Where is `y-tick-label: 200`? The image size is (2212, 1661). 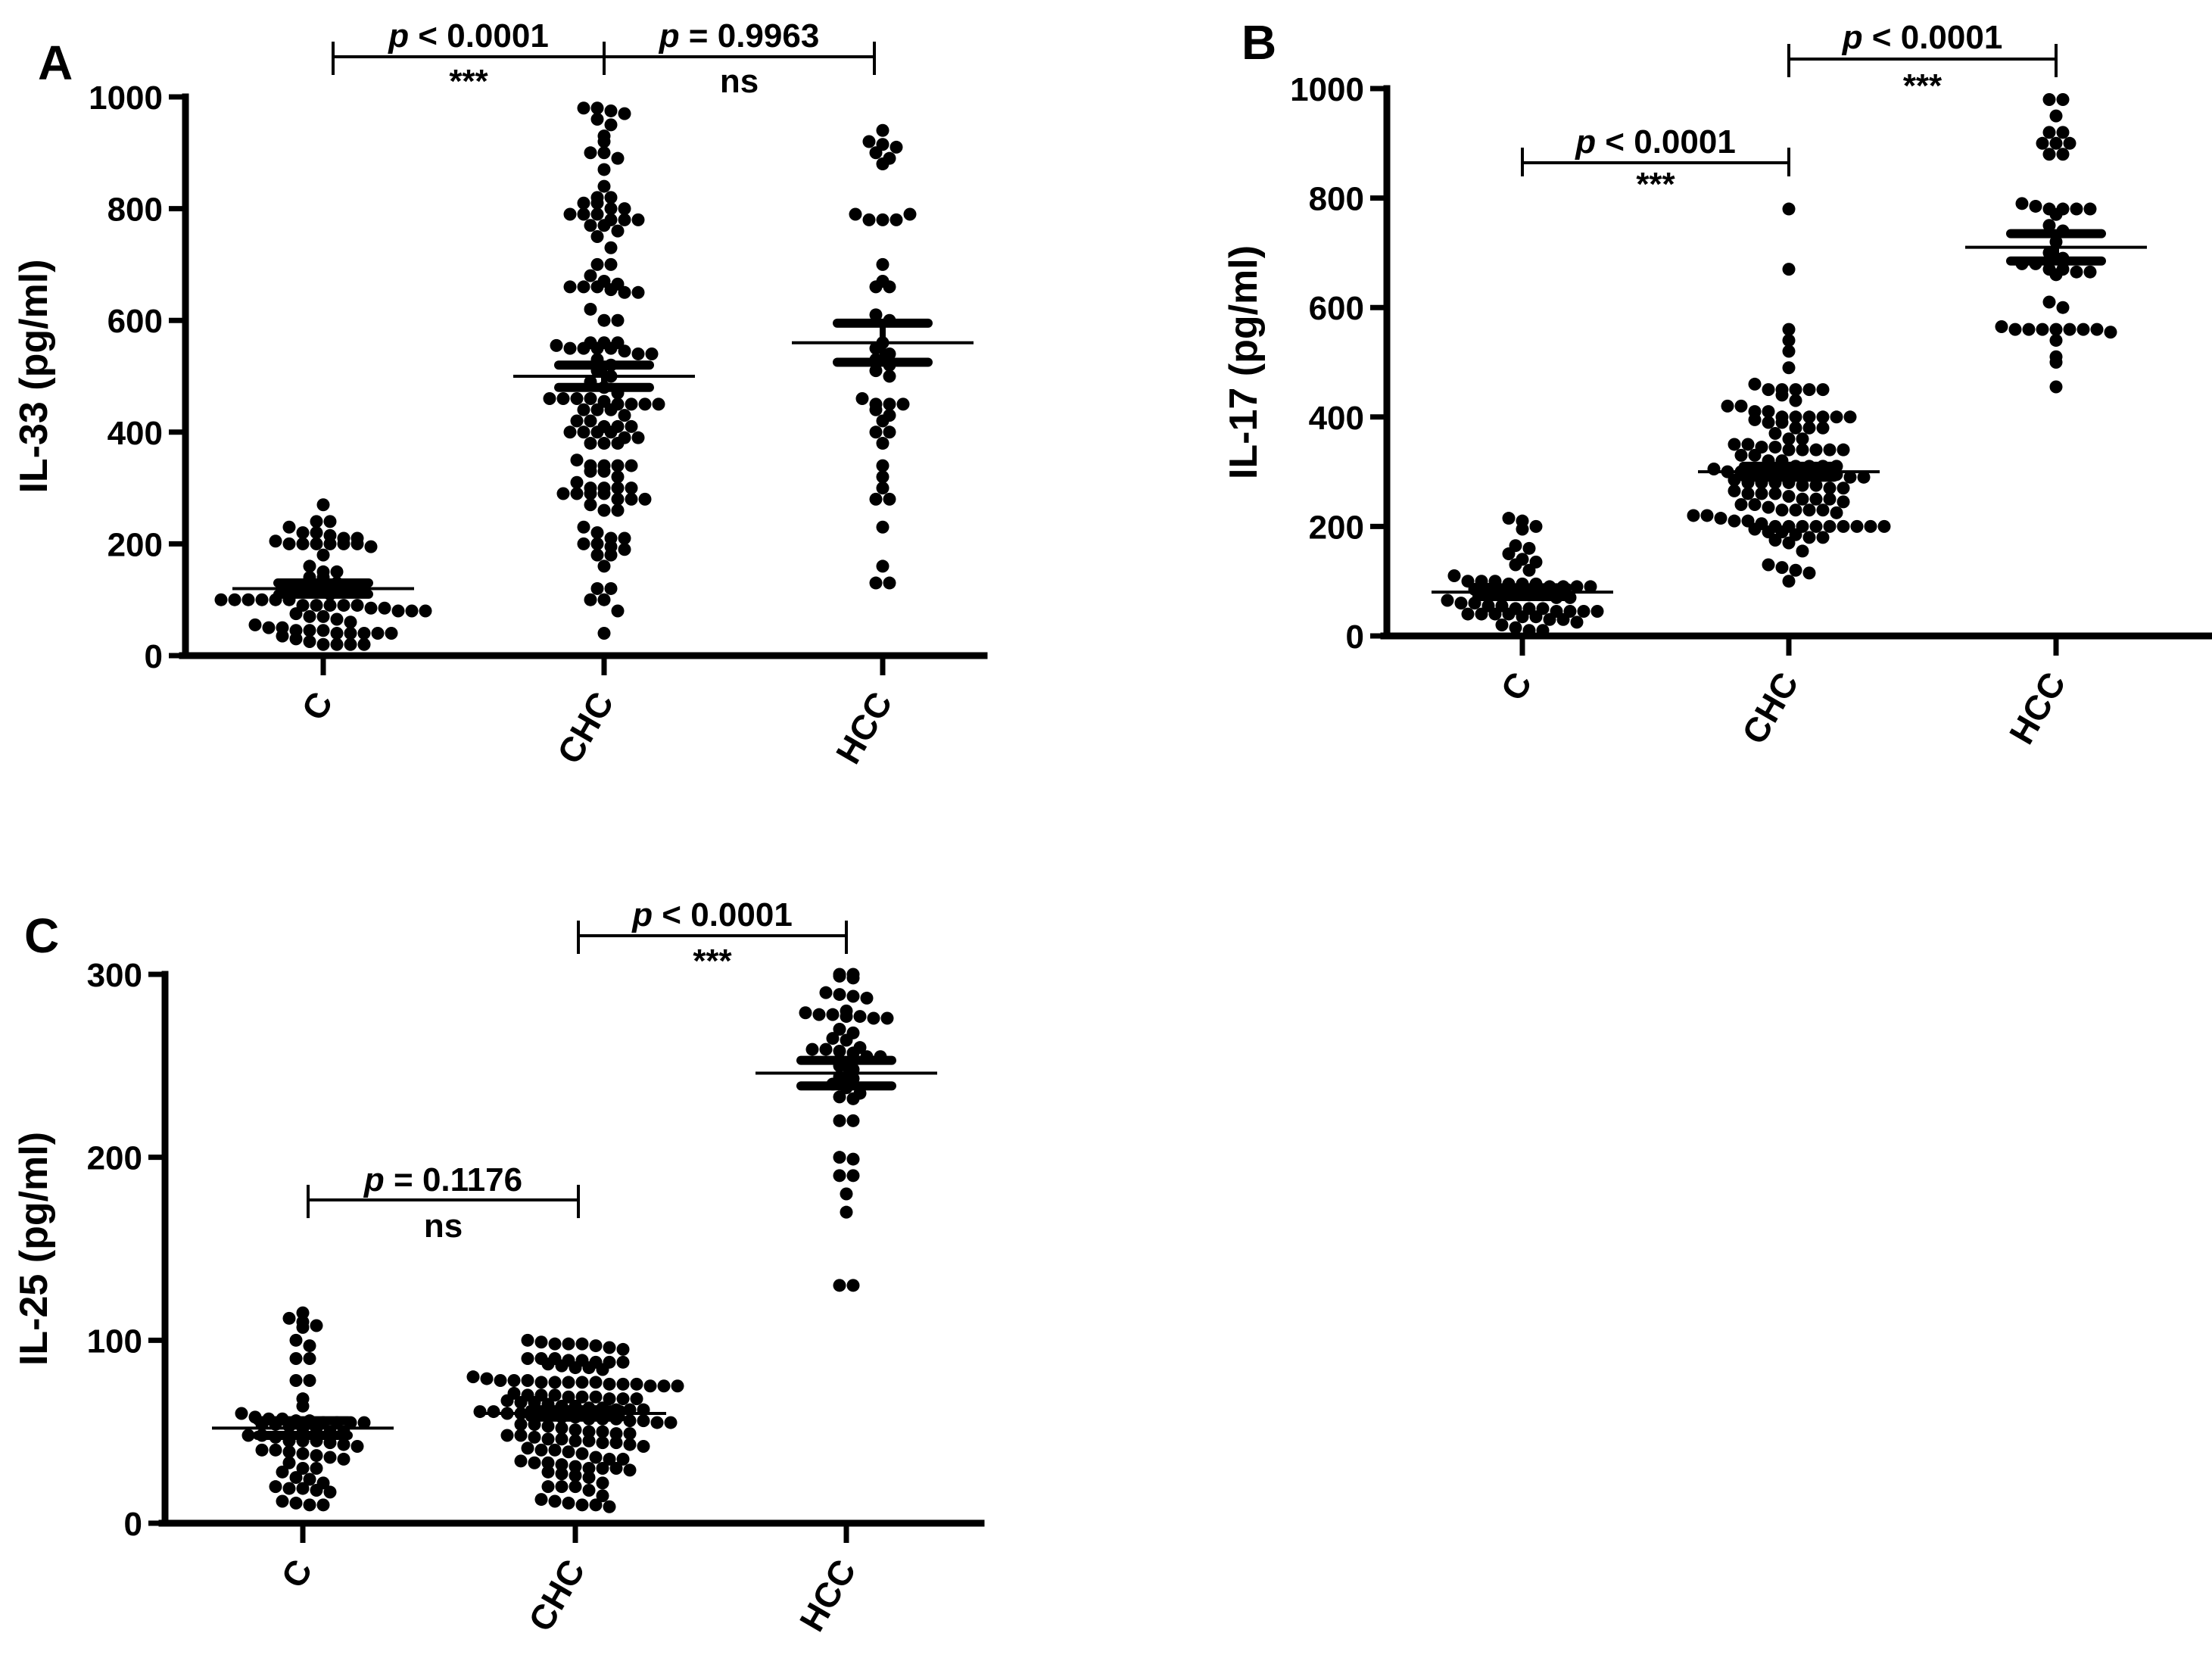
y-tick-label: 200 is located at coordinates (135, 545).